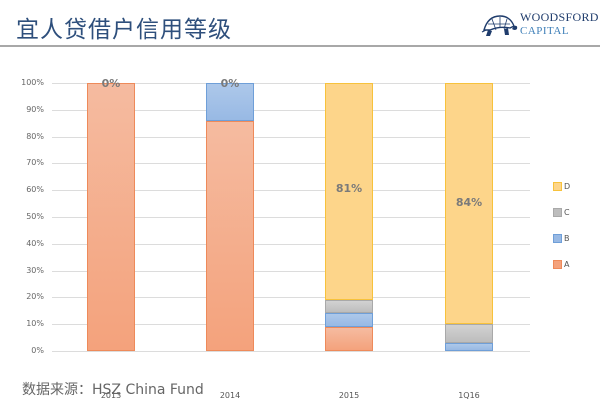 The image size is (600, 404). What do you see at coordinates (557, 238) in the screenshot?
I see `legend-swatch-B` at bounding box center [557, 238].